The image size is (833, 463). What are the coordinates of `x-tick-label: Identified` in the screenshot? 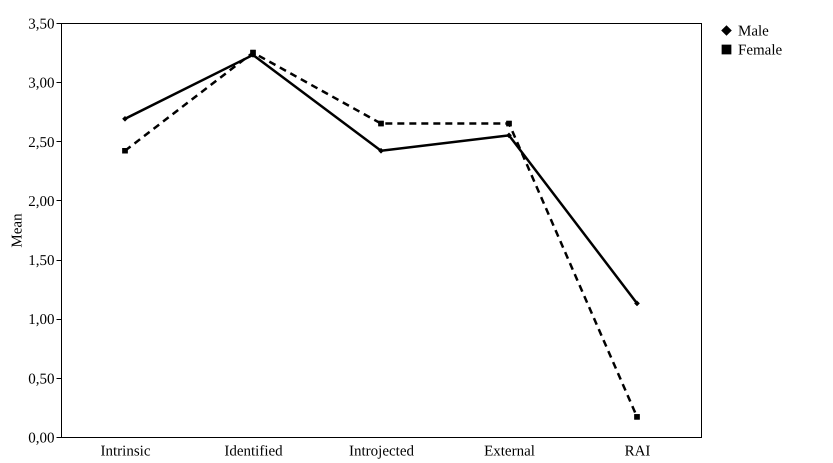 It's located at (254, 452).